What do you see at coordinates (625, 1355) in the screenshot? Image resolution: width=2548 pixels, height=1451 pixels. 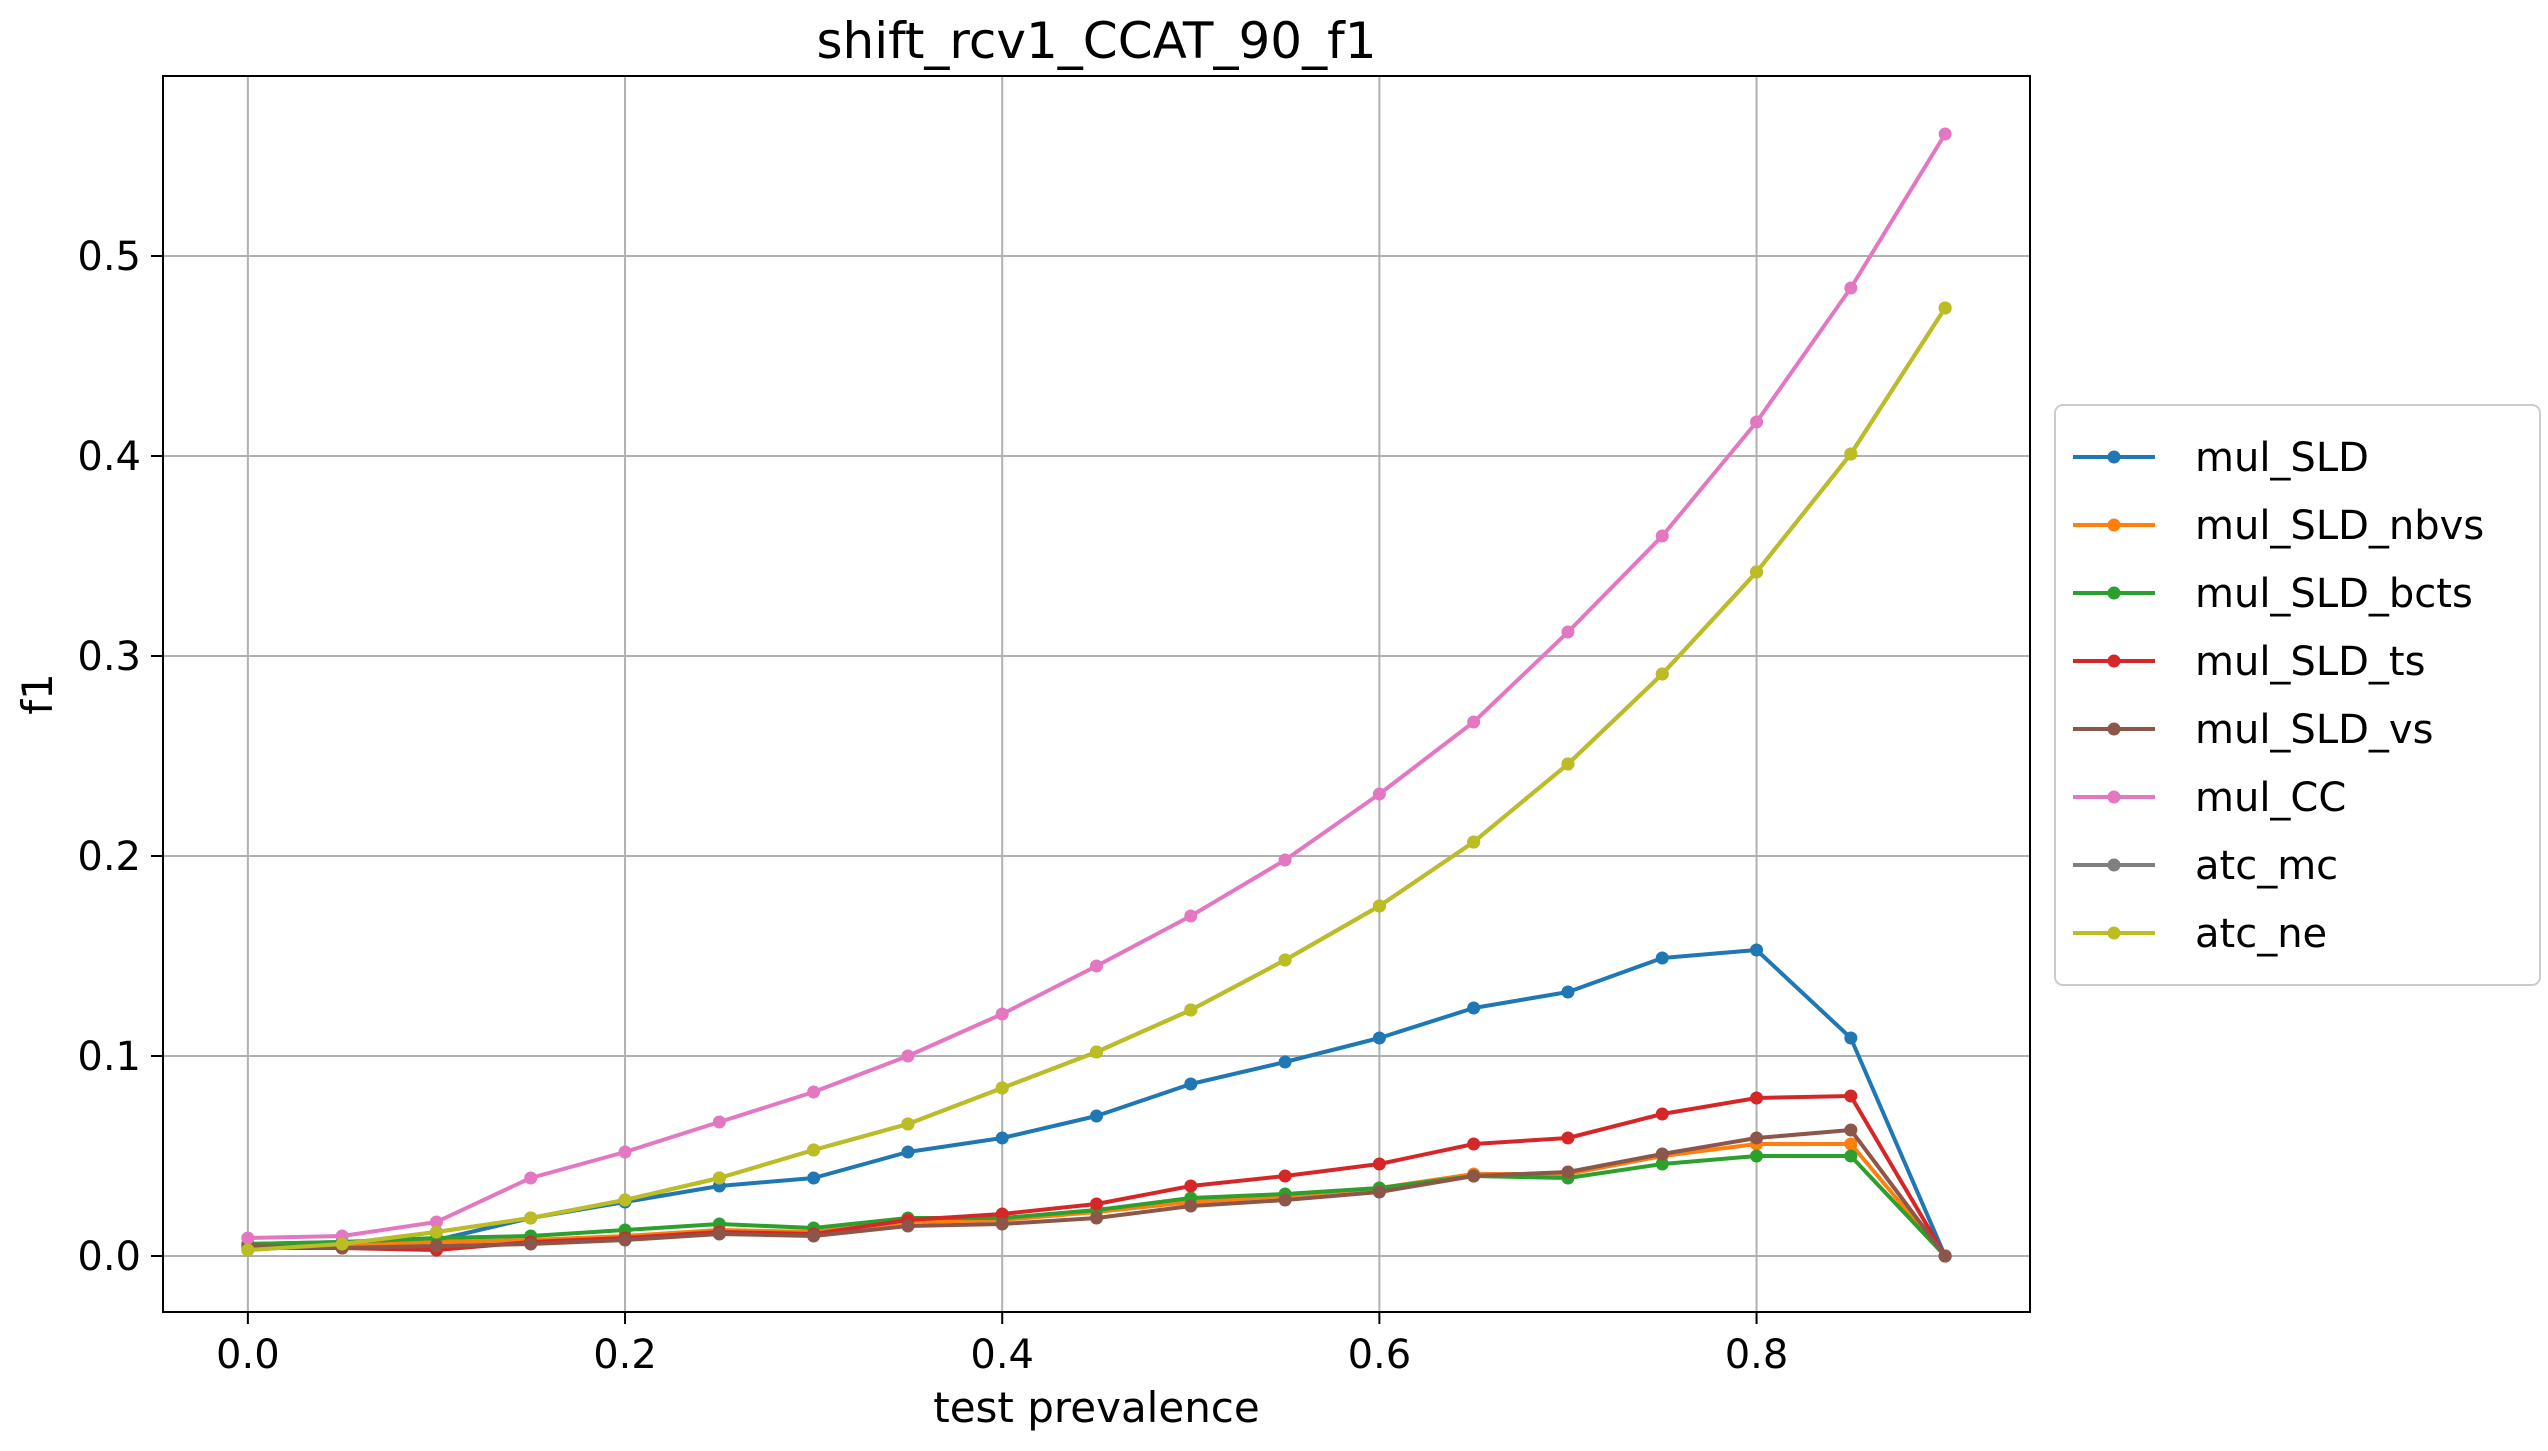 I see `x-tick-label: 0.2` at bounding box center [625, 1355].